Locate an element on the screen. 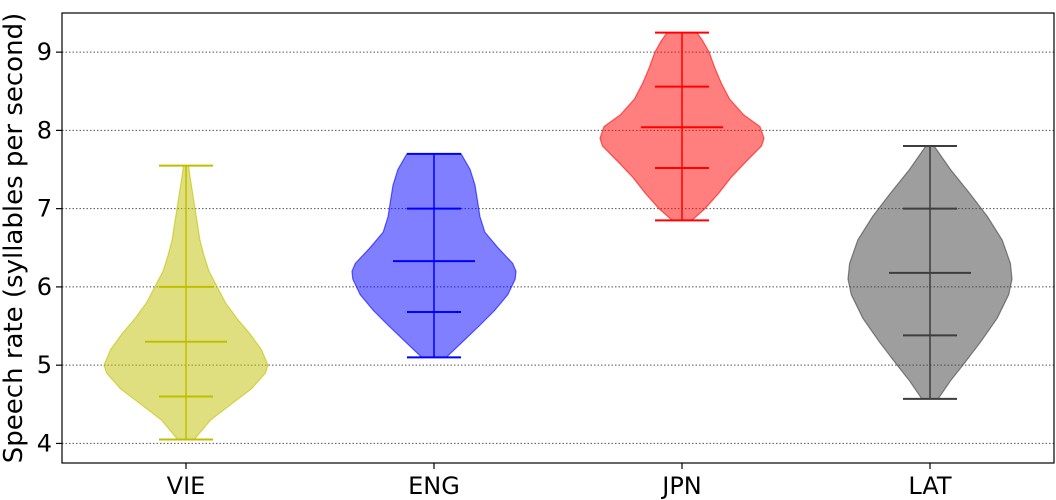 This screenshot has height=500, width=1056. x-axis: VIE ENG JPN LAT is located at coordinates (559, 481).